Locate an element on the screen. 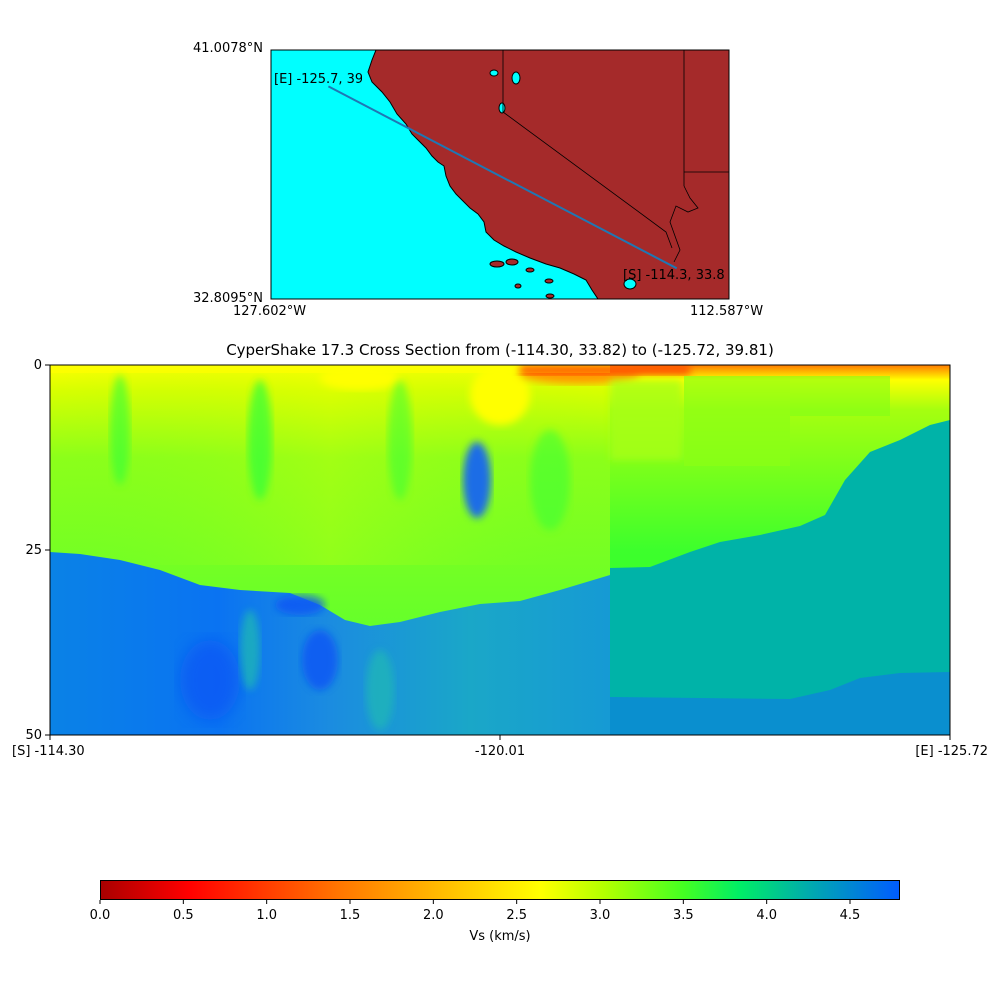 This screenshot has width=1000, height=1000. map-frame is located at coordinates (500, 174).